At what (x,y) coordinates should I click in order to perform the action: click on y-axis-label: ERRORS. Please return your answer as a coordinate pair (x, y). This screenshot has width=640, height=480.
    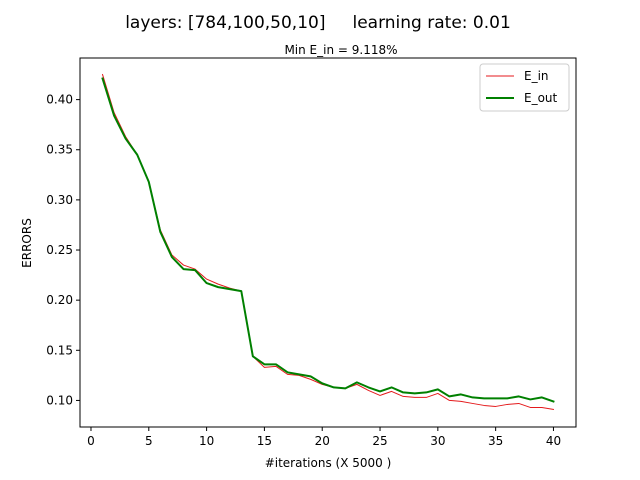
    Looking at the image, I should click on (27, 243).